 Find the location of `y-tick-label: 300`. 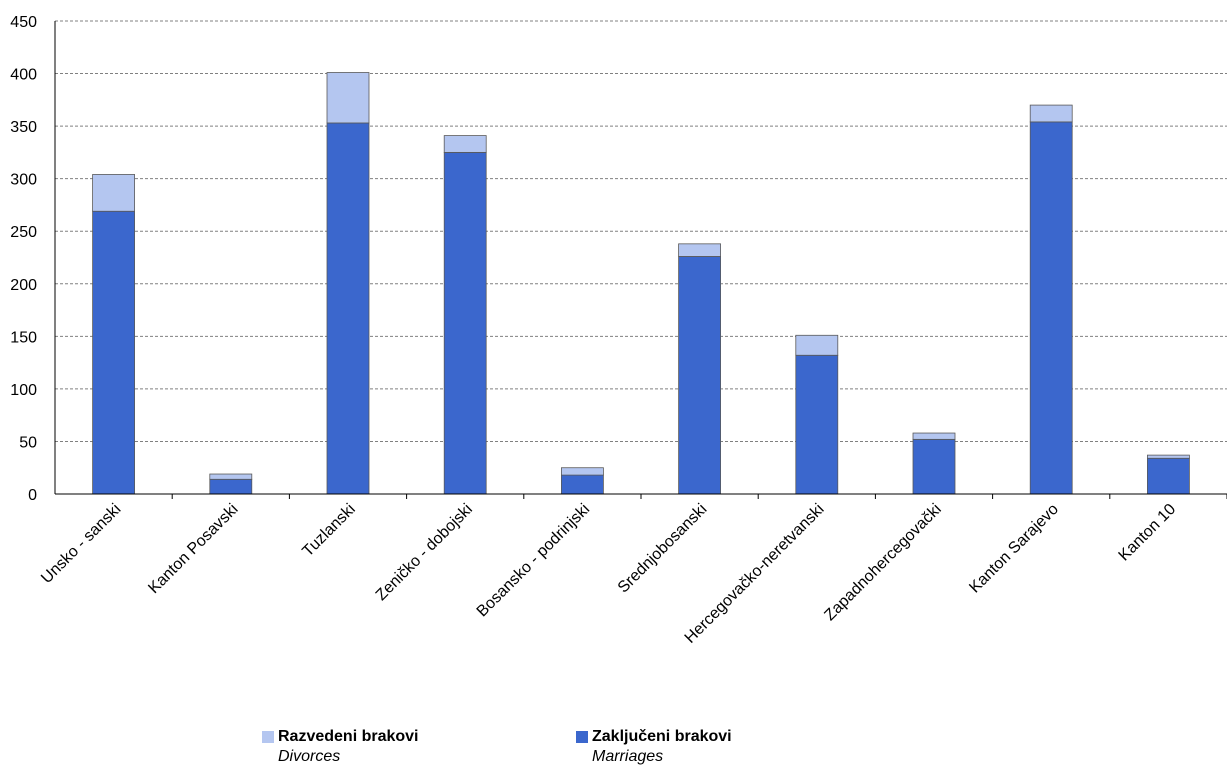

y-tick-label: 300 is located at coordinates (23, 180).